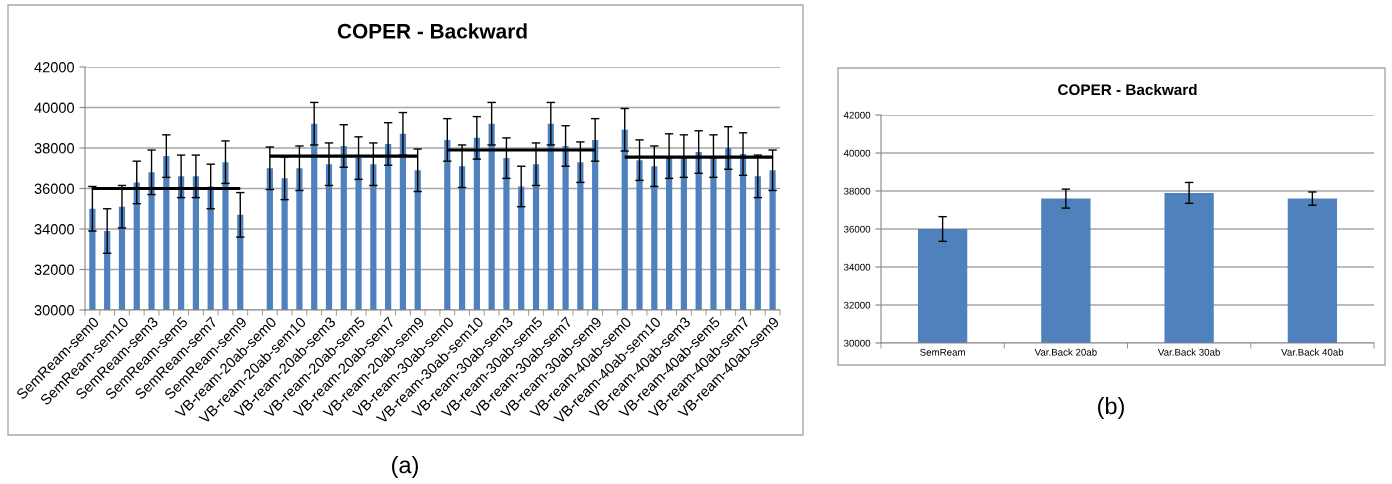 Image resolution: width=1392 pixels, height=484 pixels. What do you see at coordinates (1065, 352) in the screenshot?
I see `x-tick-label: Var.Back 20ab` at bounding box center [1065, 352].